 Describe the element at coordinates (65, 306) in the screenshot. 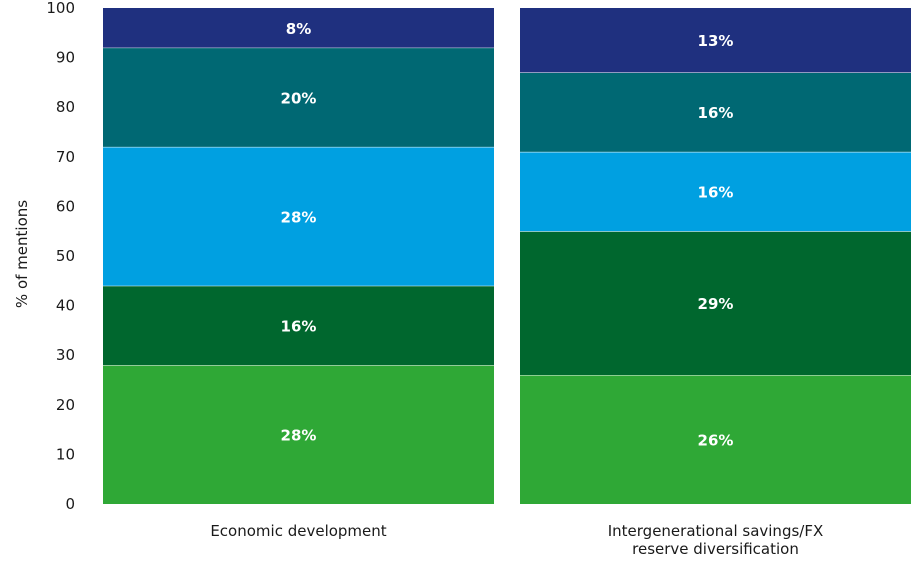

I see `y-tick-label: 40` at that location.